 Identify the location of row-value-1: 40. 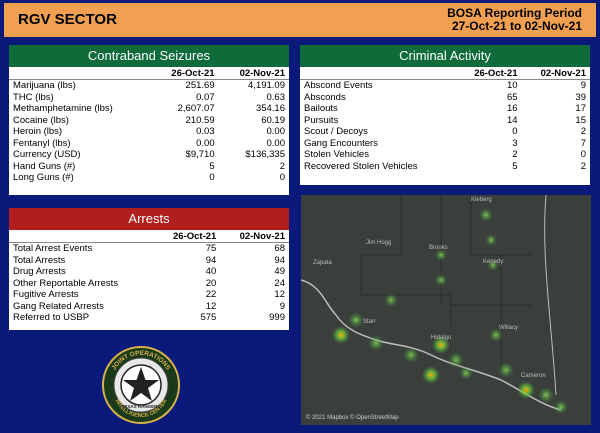
(211, 271).